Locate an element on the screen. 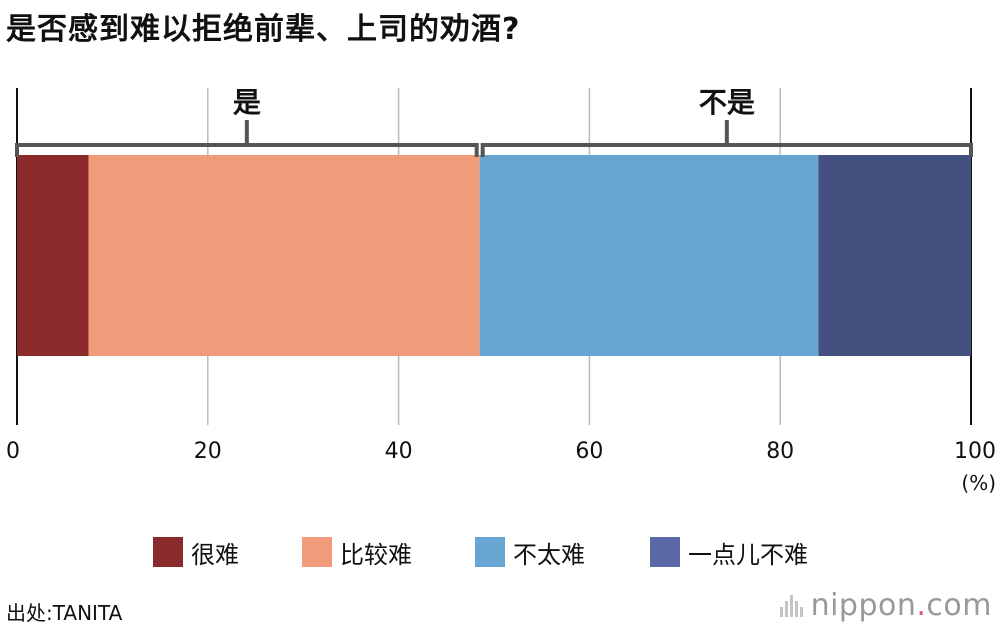  legend-label: 一点儿不难 is located at coordinates (748, 554).